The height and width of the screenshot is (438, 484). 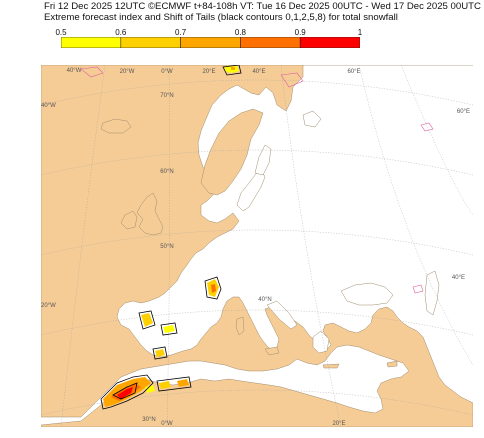 I want to click on magenta-contour-black-sea, so click(x=418, y=289).